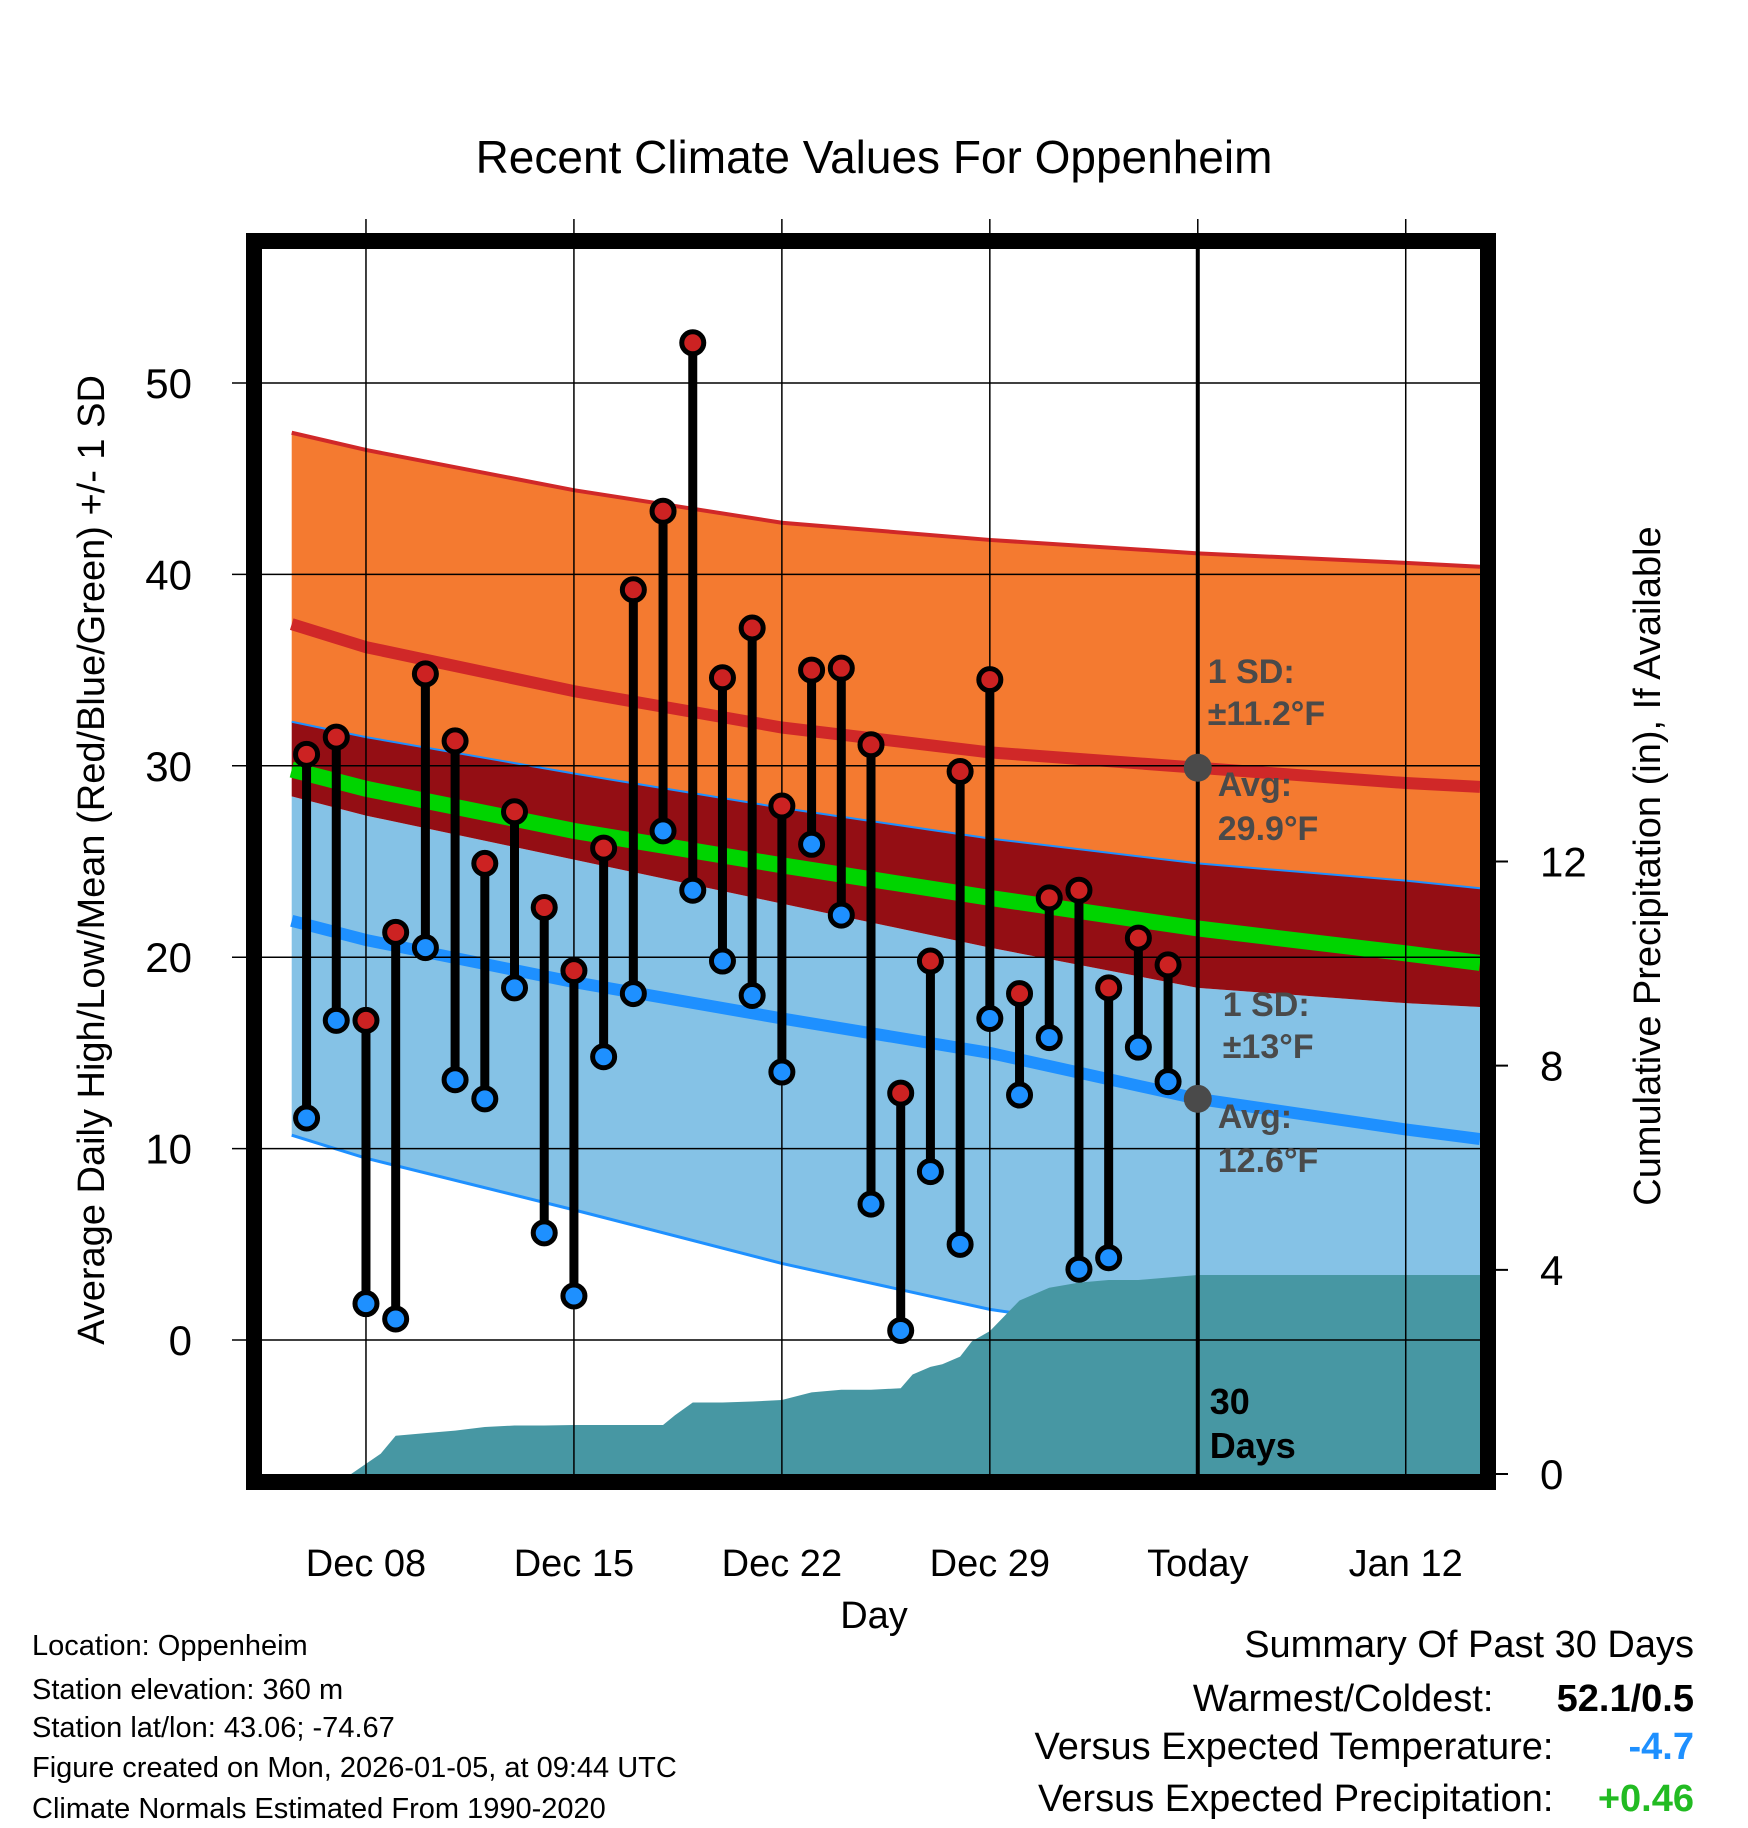 This screenshot has height=1828, width=1748. What do you see at coordinates (1255, 1117) in the screenshot?
I see `low-avg-label: Avg:` at bounding box center [1255, 1117].